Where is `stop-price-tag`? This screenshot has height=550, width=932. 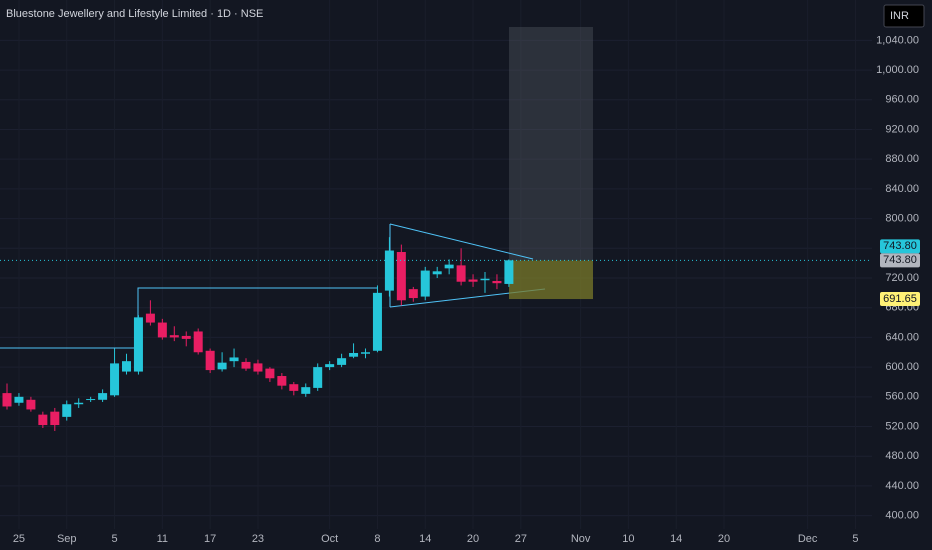 stop-price-tag is located at coordinates (900, 299).